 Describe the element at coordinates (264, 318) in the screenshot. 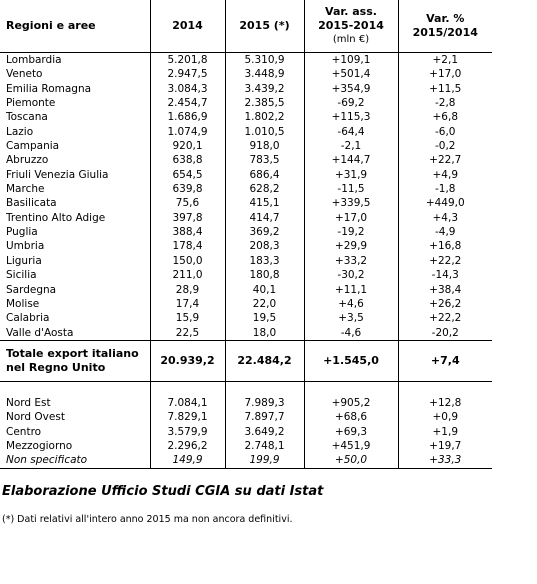

I see `value-2015: 19,5` at that location.